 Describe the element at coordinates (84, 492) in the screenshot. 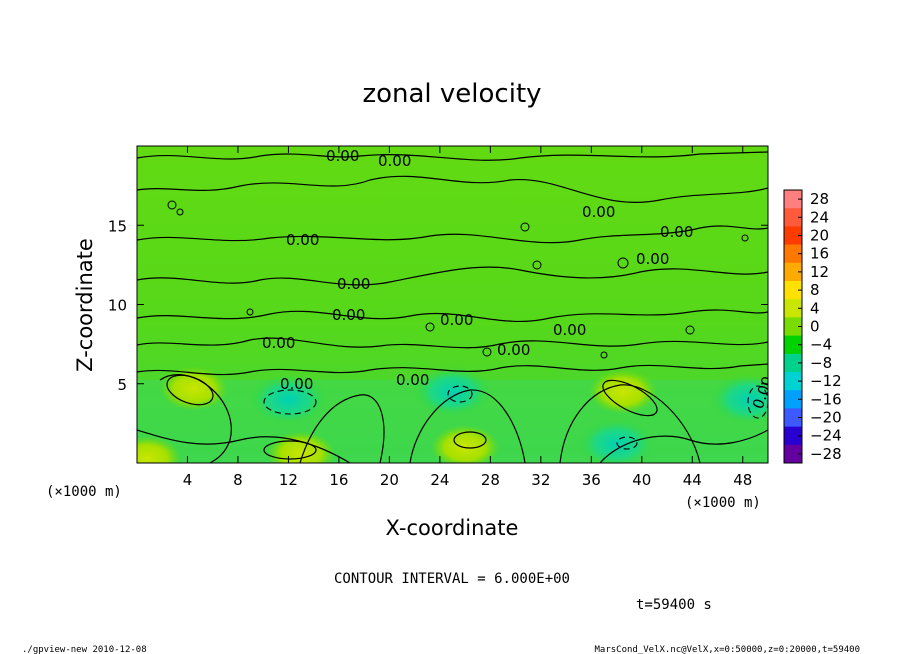

I see `x-unit-label: (×1000 m)` at that location.